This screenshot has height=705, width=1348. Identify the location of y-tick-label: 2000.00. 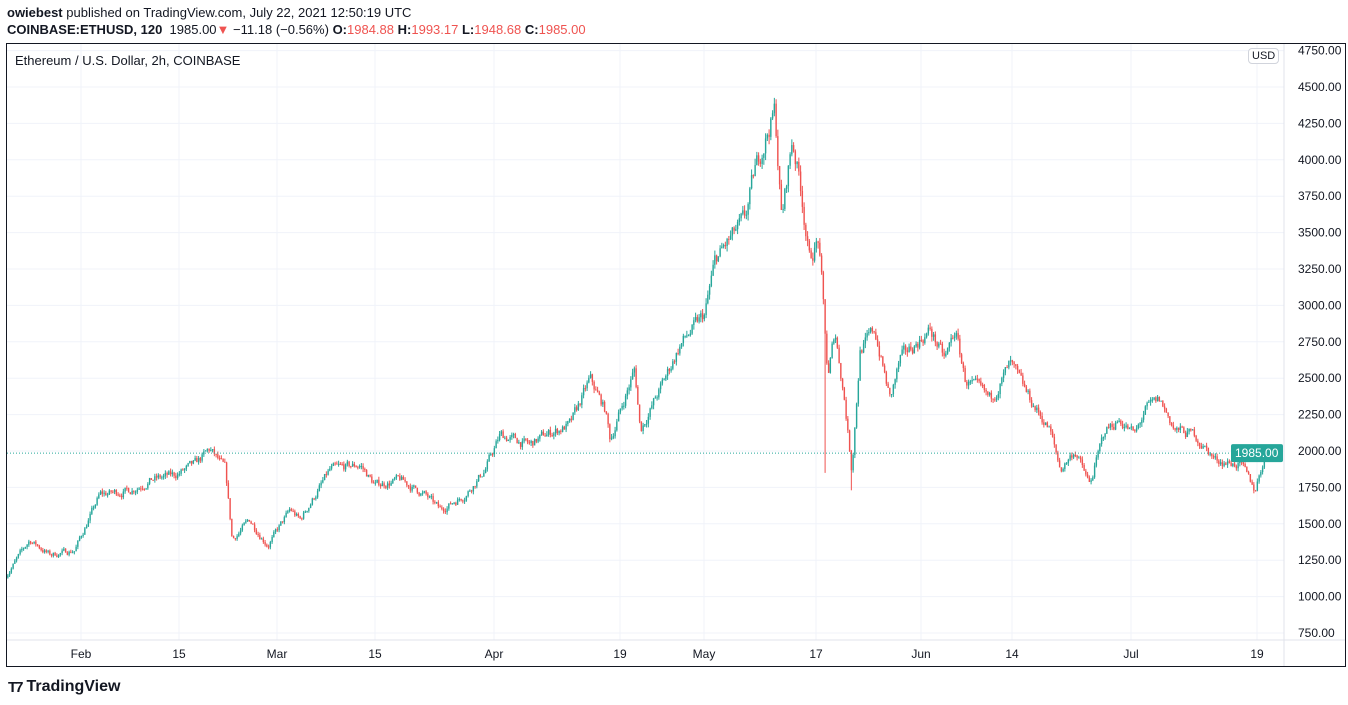
(1320, 451).